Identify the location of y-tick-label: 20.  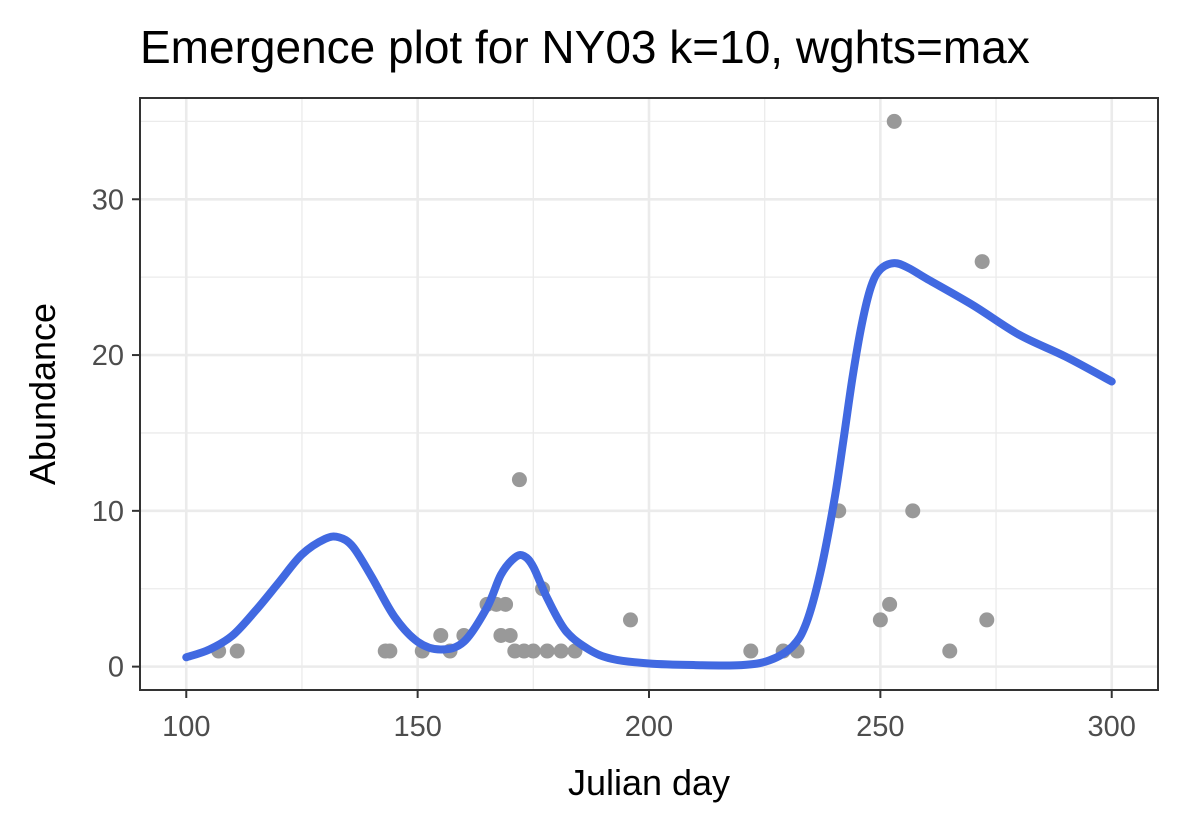
(108, 356).